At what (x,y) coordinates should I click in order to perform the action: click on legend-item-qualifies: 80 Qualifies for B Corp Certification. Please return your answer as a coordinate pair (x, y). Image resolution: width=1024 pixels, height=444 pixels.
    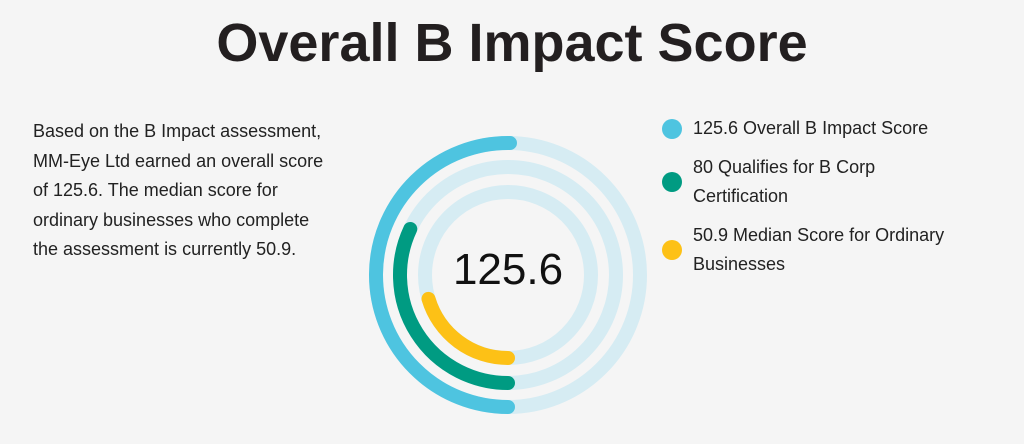
    Looking at the image, I should click on (827, 182).